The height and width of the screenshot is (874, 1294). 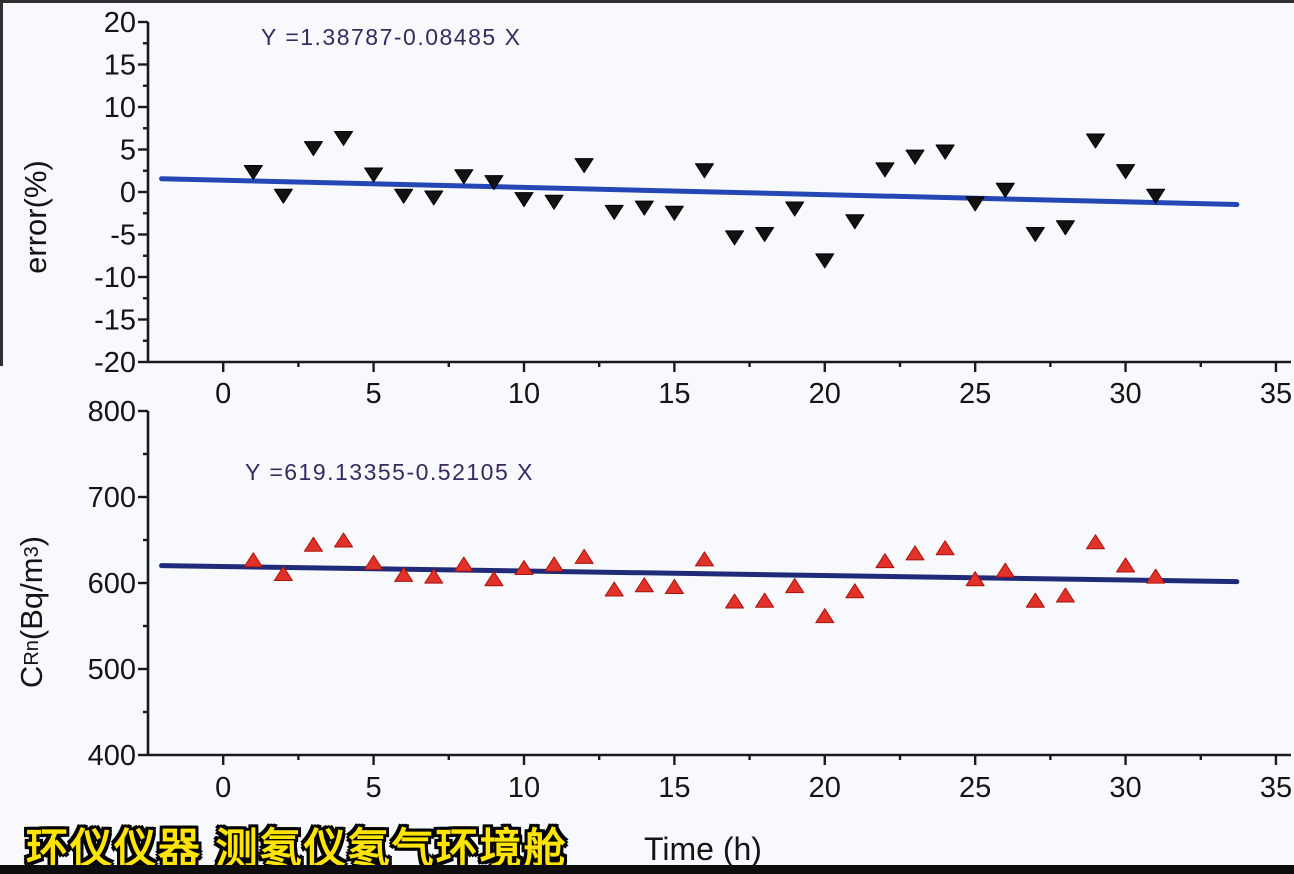 What do you see at coordinates (31, 599) in the screenshot?
I see `crn-mid: (Bq/m` at bounding box center [31, 599].